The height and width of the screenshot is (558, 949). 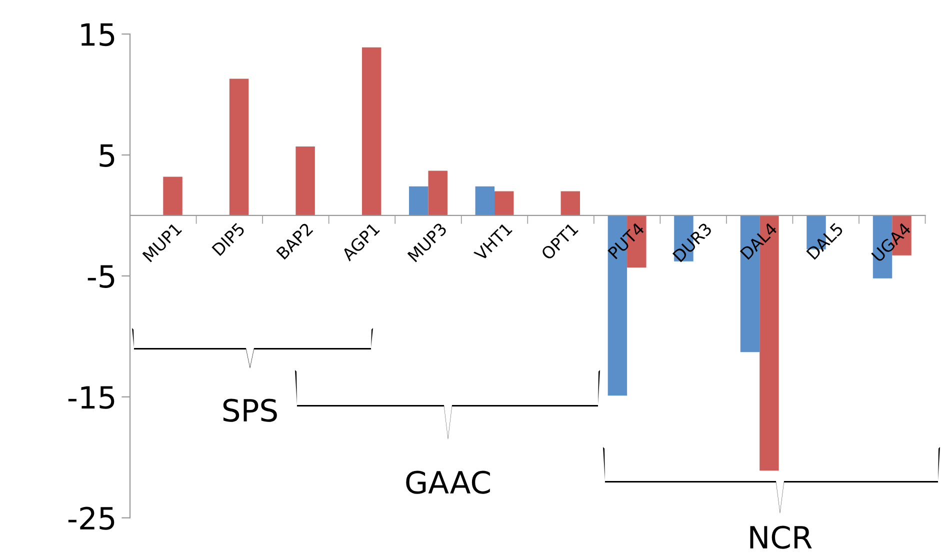 What do you see at coordinates (448, 482) in the screenshot?
I see `annotation: GAAC` at bounding box center [448, 482].